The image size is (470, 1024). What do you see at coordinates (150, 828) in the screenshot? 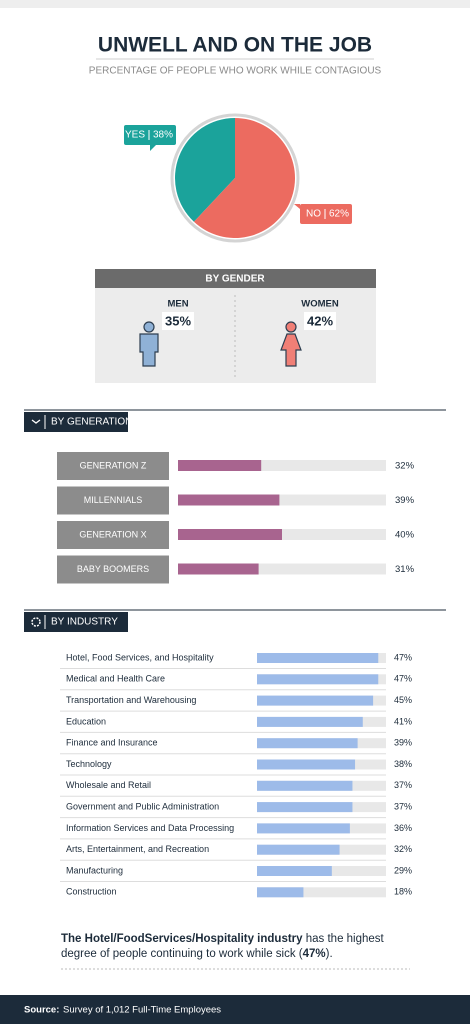
I see `category-label: Information Services and Data Processing` at bounding box center [150, 828].